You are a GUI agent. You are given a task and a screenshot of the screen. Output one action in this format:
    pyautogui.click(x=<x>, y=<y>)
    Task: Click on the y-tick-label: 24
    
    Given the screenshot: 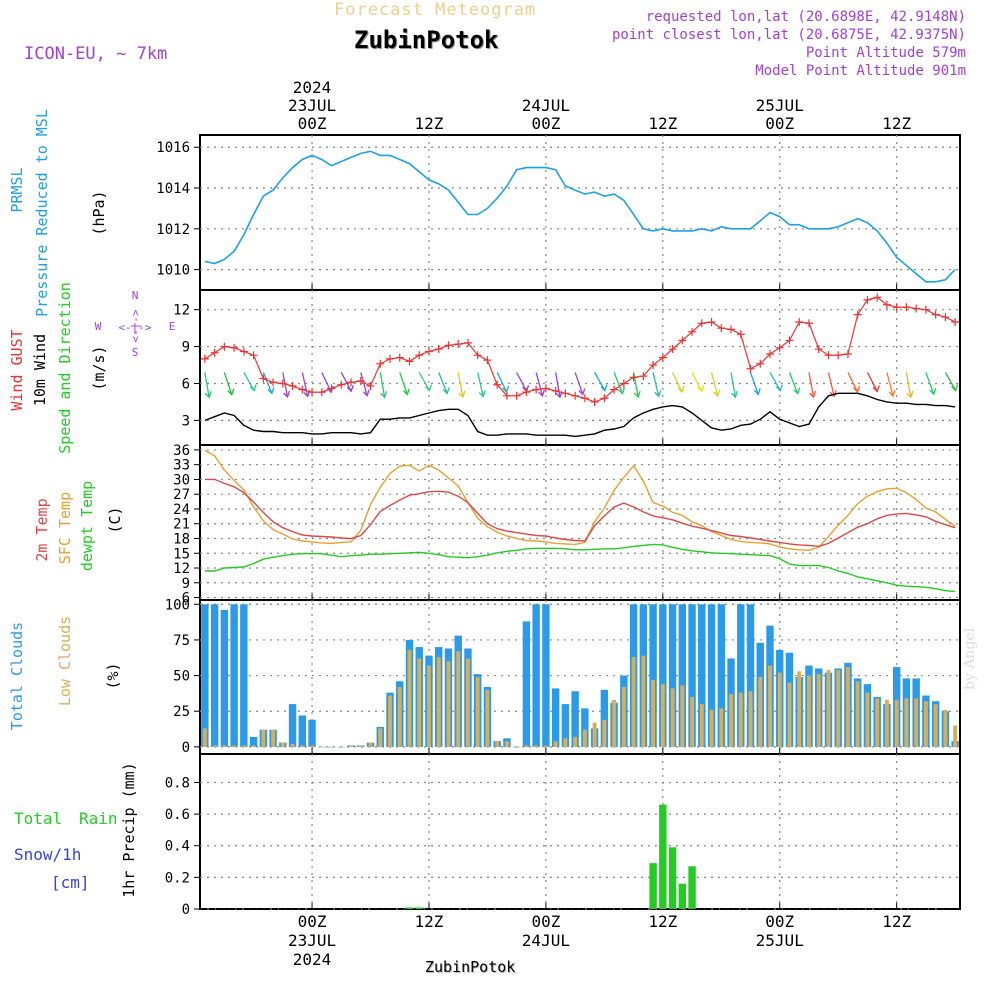 What is the action you would take?
    pyautogui.click(x=181, y=510)
    